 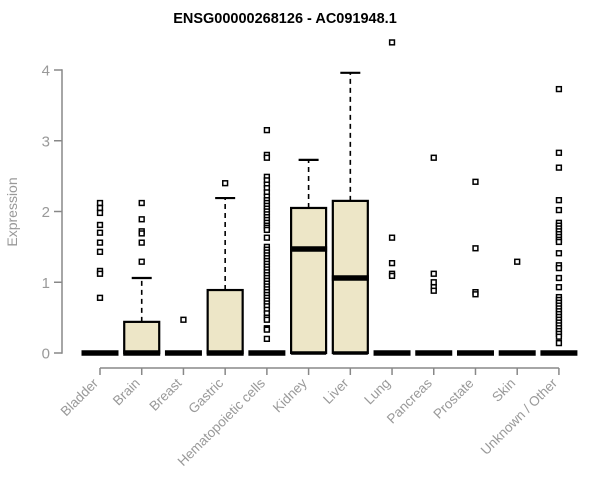 What do you see at coordinates (377, 392) in the screenshot?
I see `x-axis-label-lung: Lung` at bounding box center [377, 392].